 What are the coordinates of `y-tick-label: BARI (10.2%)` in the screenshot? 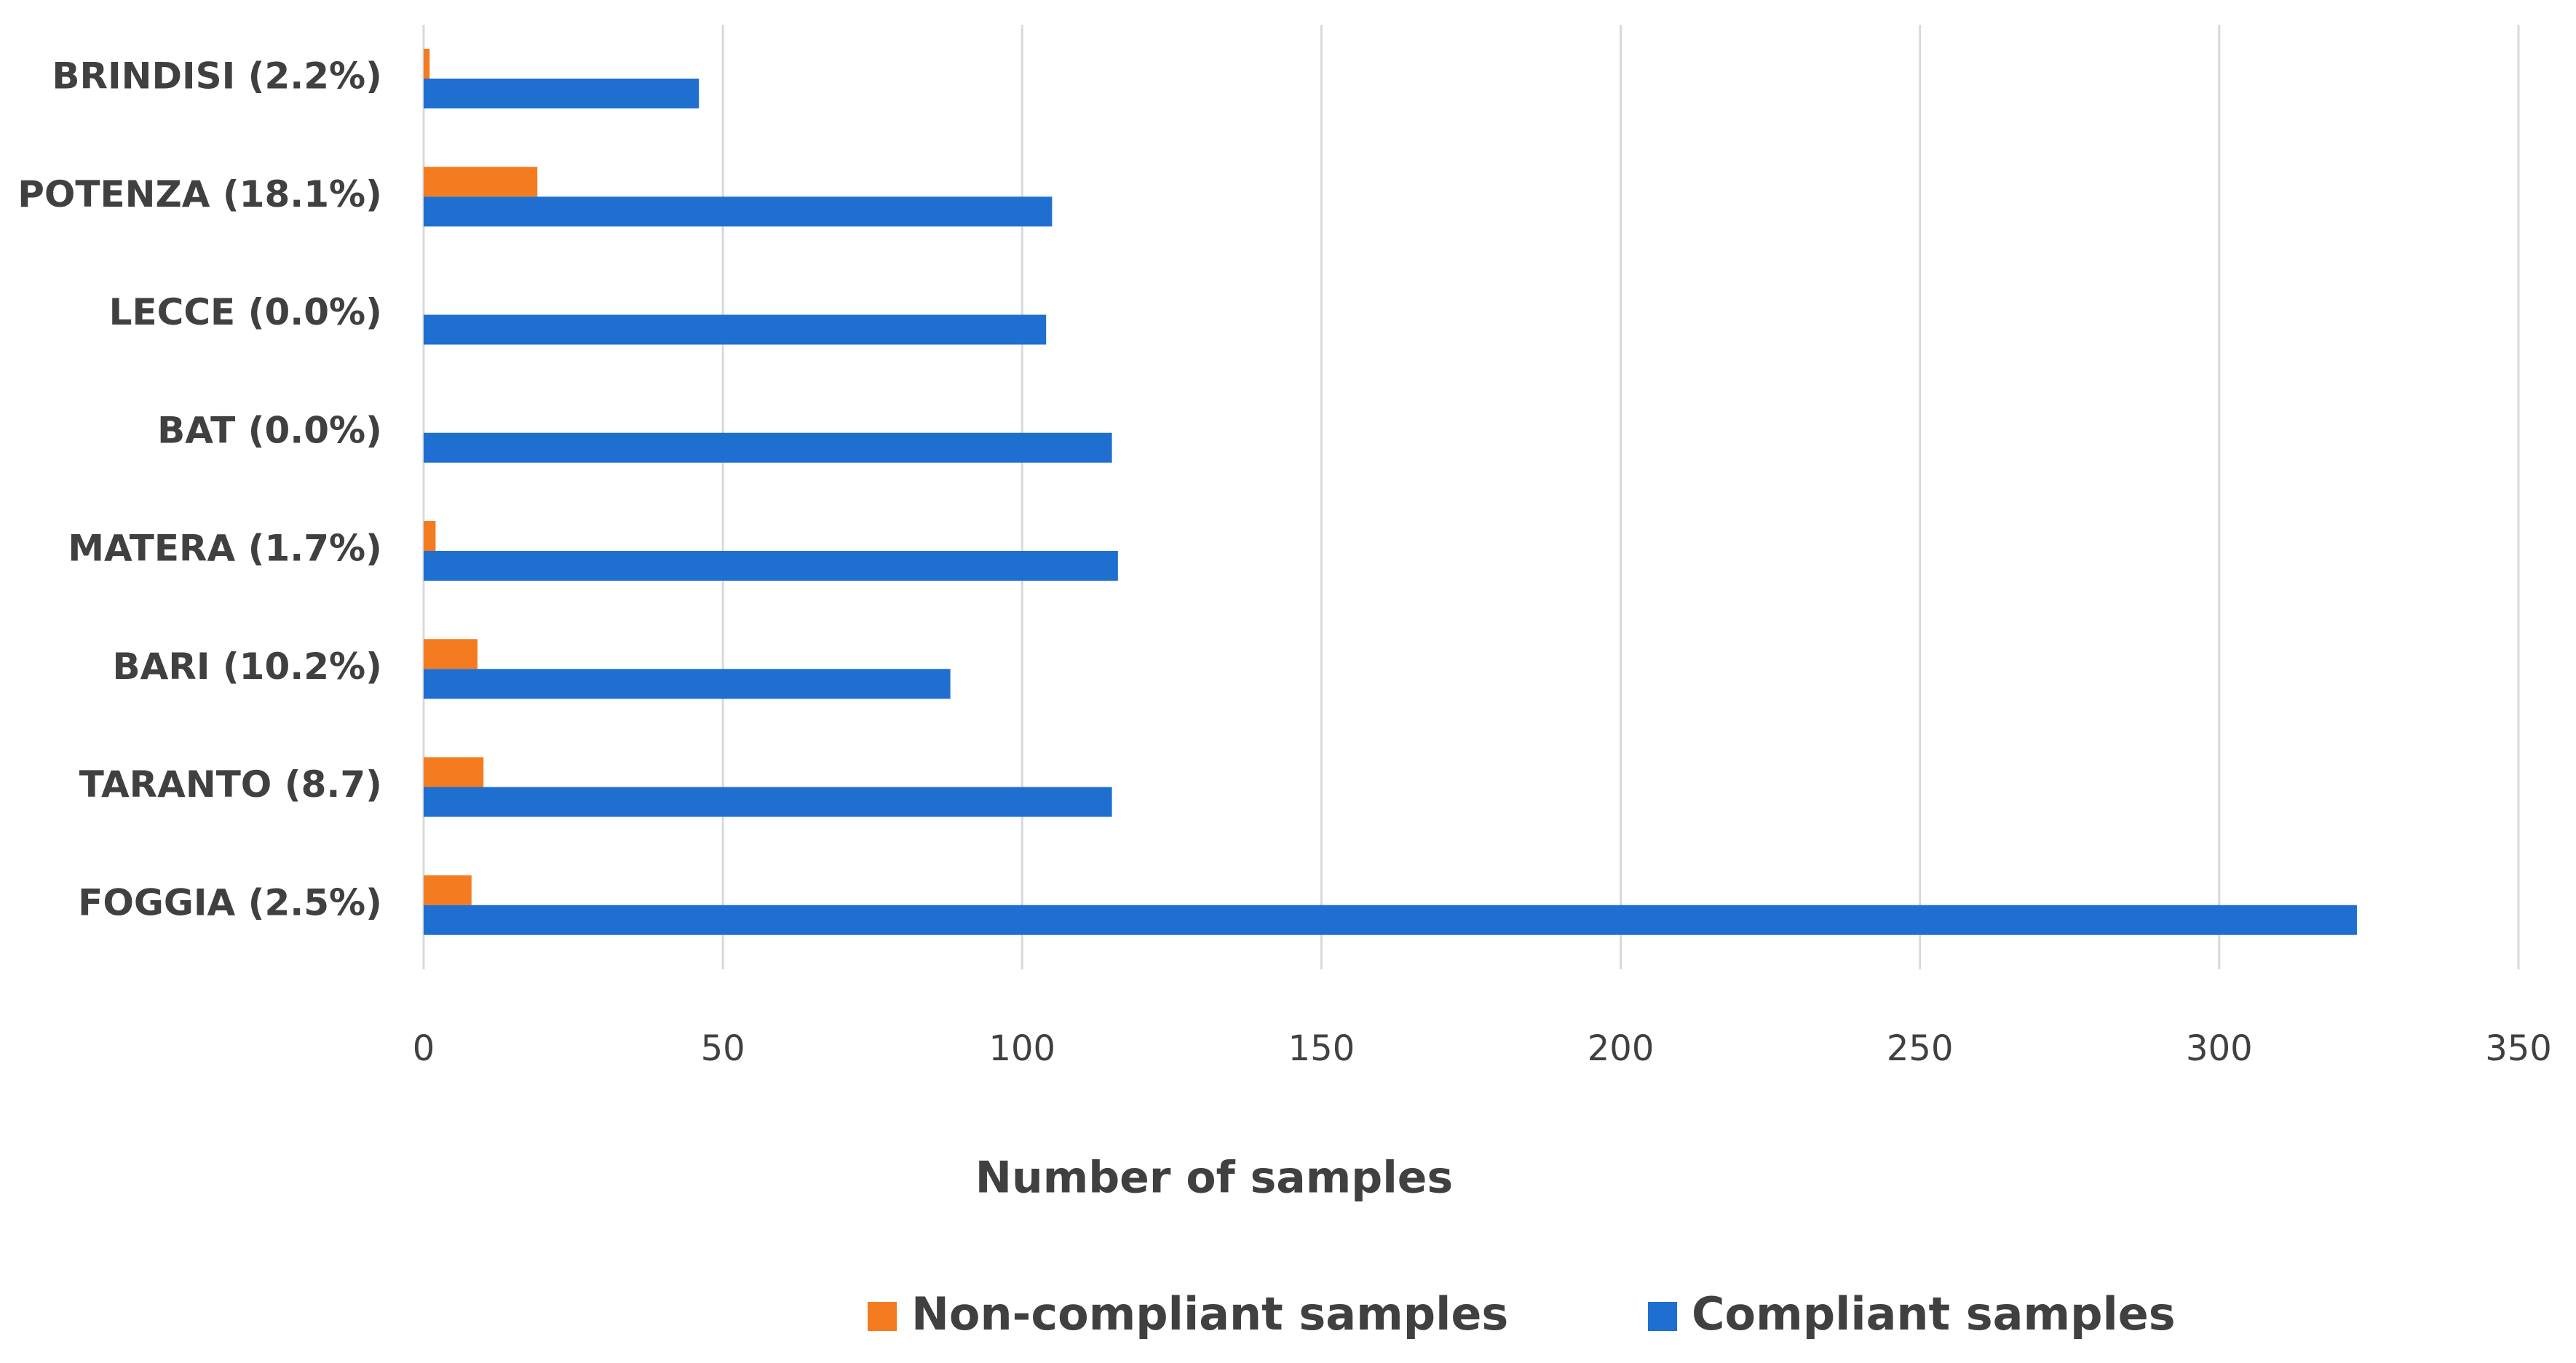 It's located at (247, 666).